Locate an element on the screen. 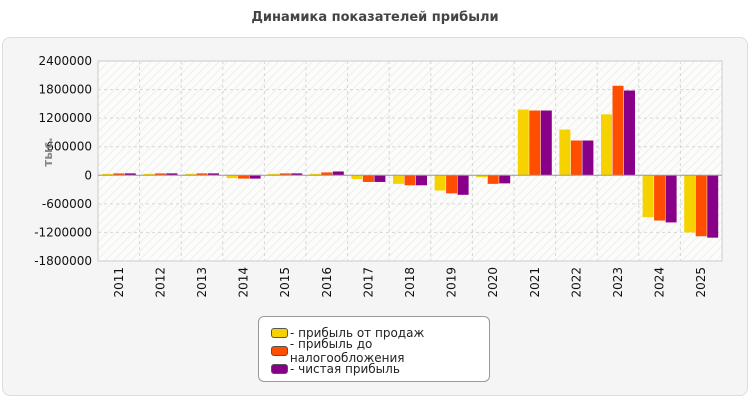 This screenshot has height=400, width=750. legend-label-net-profit: - чистая прибыль is located at coordinates (345, 369).